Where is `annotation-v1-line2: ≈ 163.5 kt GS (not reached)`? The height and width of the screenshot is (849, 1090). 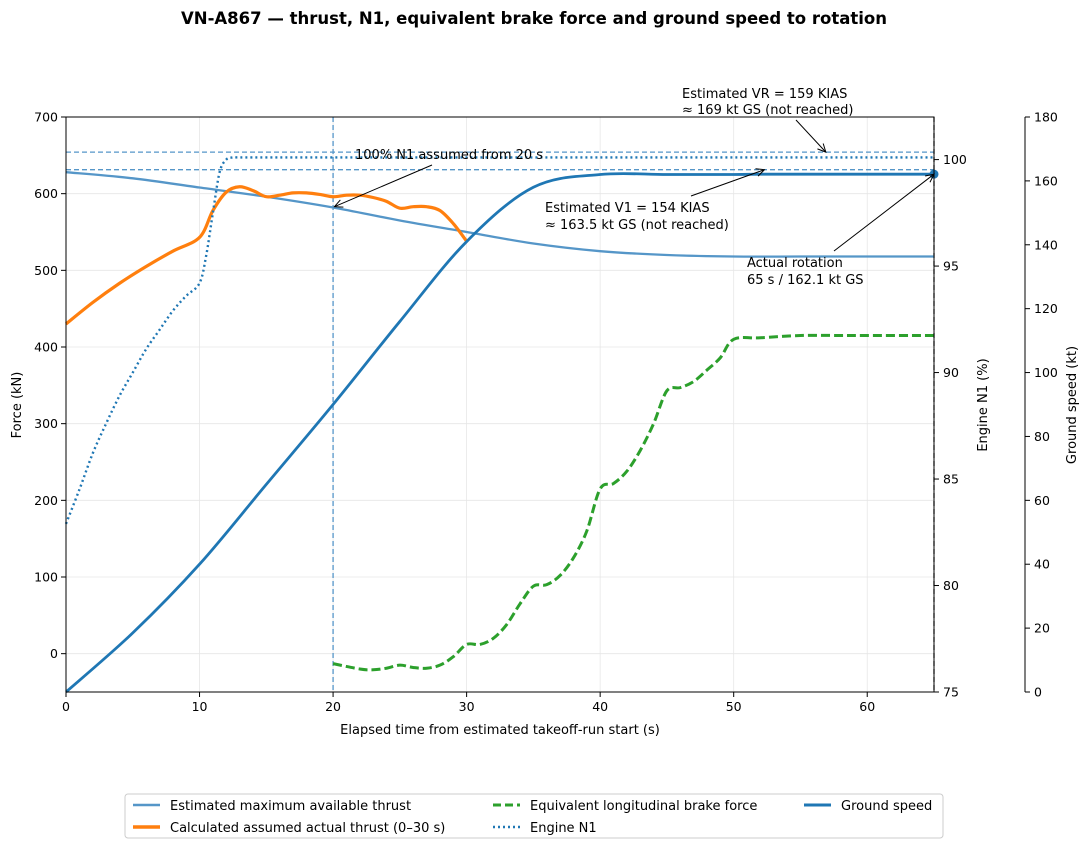
annotation-v1-line2: ≈ 163.5 kt GS (not reached) is located at coordinates (637, 225).